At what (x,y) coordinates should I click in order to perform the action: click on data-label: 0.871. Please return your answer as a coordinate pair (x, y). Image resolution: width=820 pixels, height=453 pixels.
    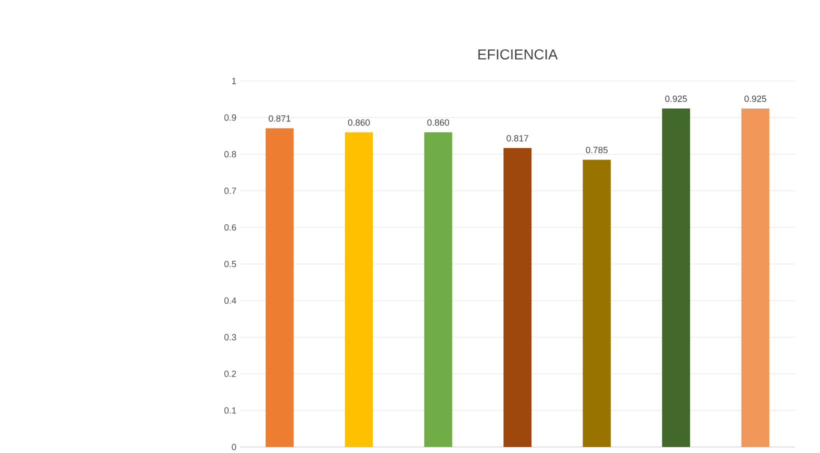
    Looking at the image, I should click on (279, 118).